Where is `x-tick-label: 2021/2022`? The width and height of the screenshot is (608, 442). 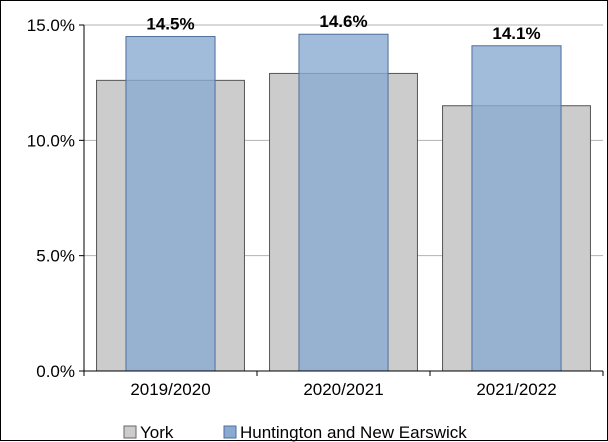
x-tick-label: 2021/2022 is located at coordinates (516, 389).